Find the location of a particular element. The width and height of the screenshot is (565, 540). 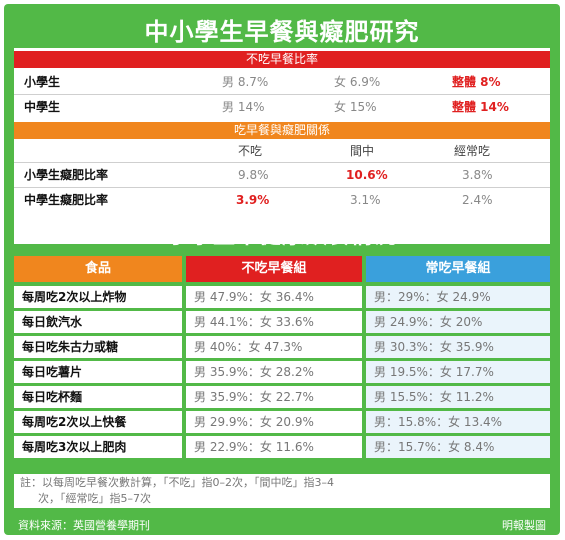

footnote-line: 註：以每周吃早餐次數計算，「不吃」指0–2次，「間中吃」指3–4 is located at coordinates (177, 482).